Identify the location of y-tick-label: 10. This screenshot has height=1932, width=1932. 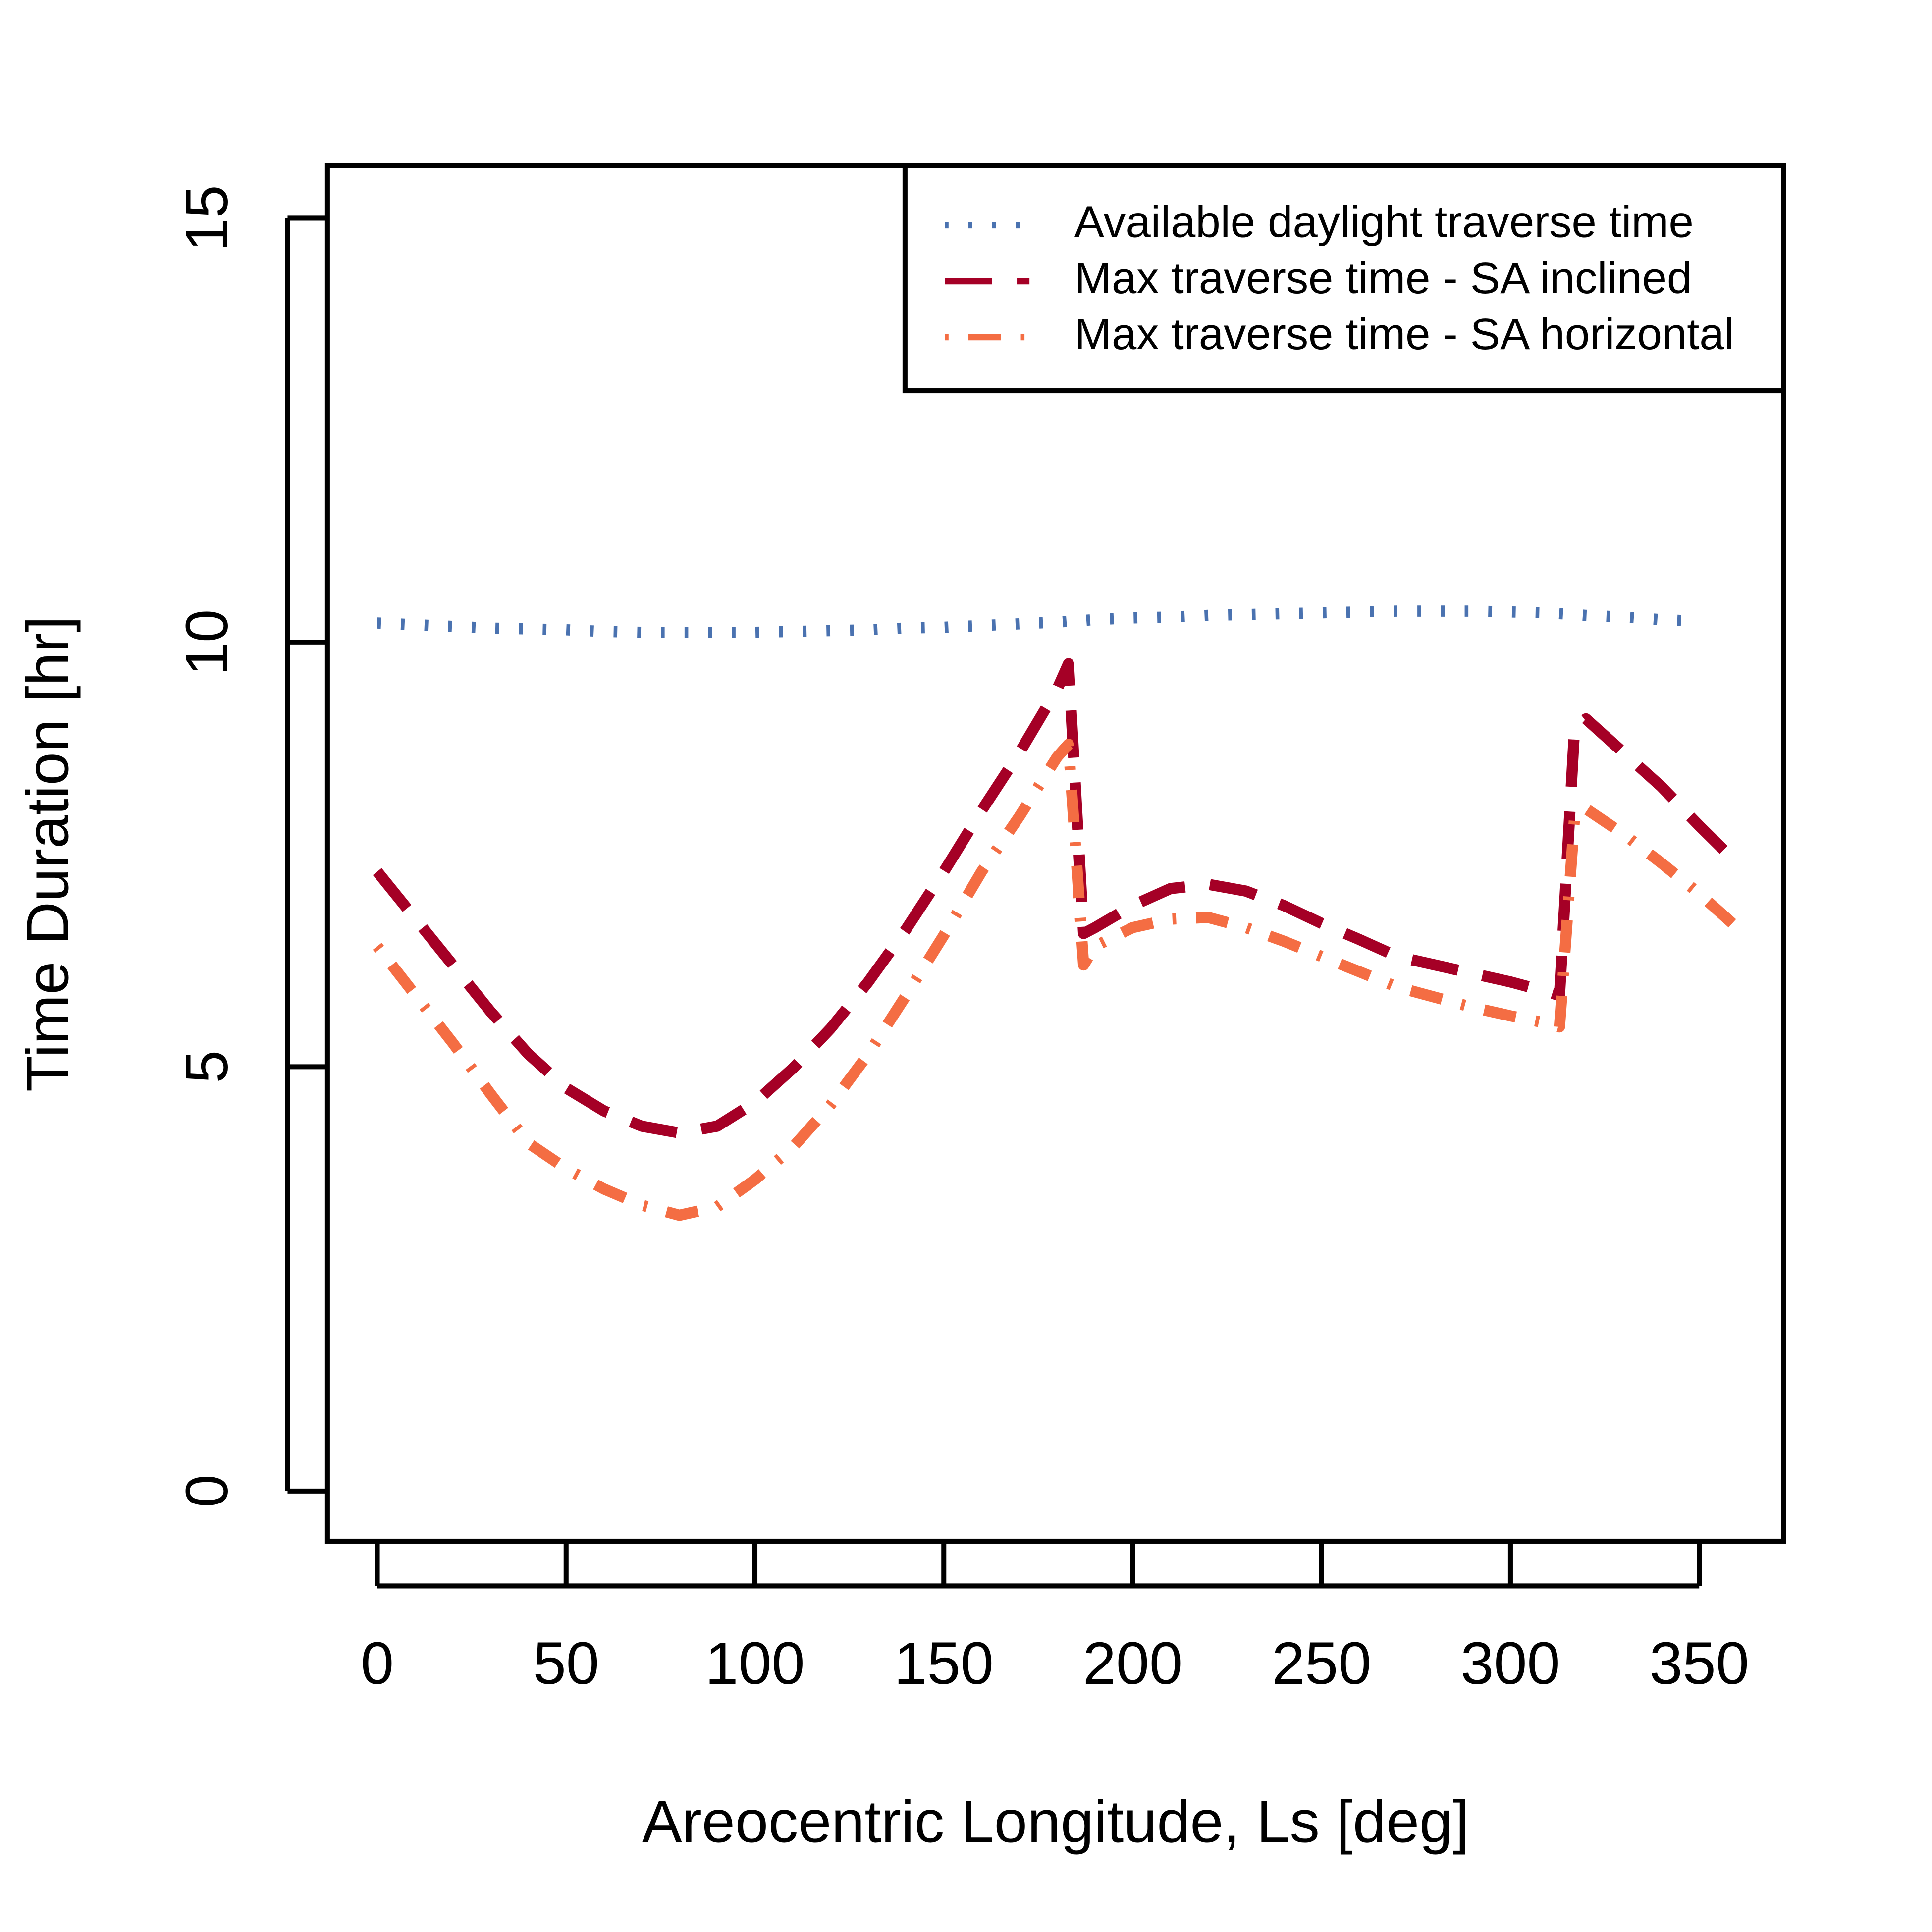
(206, 642).